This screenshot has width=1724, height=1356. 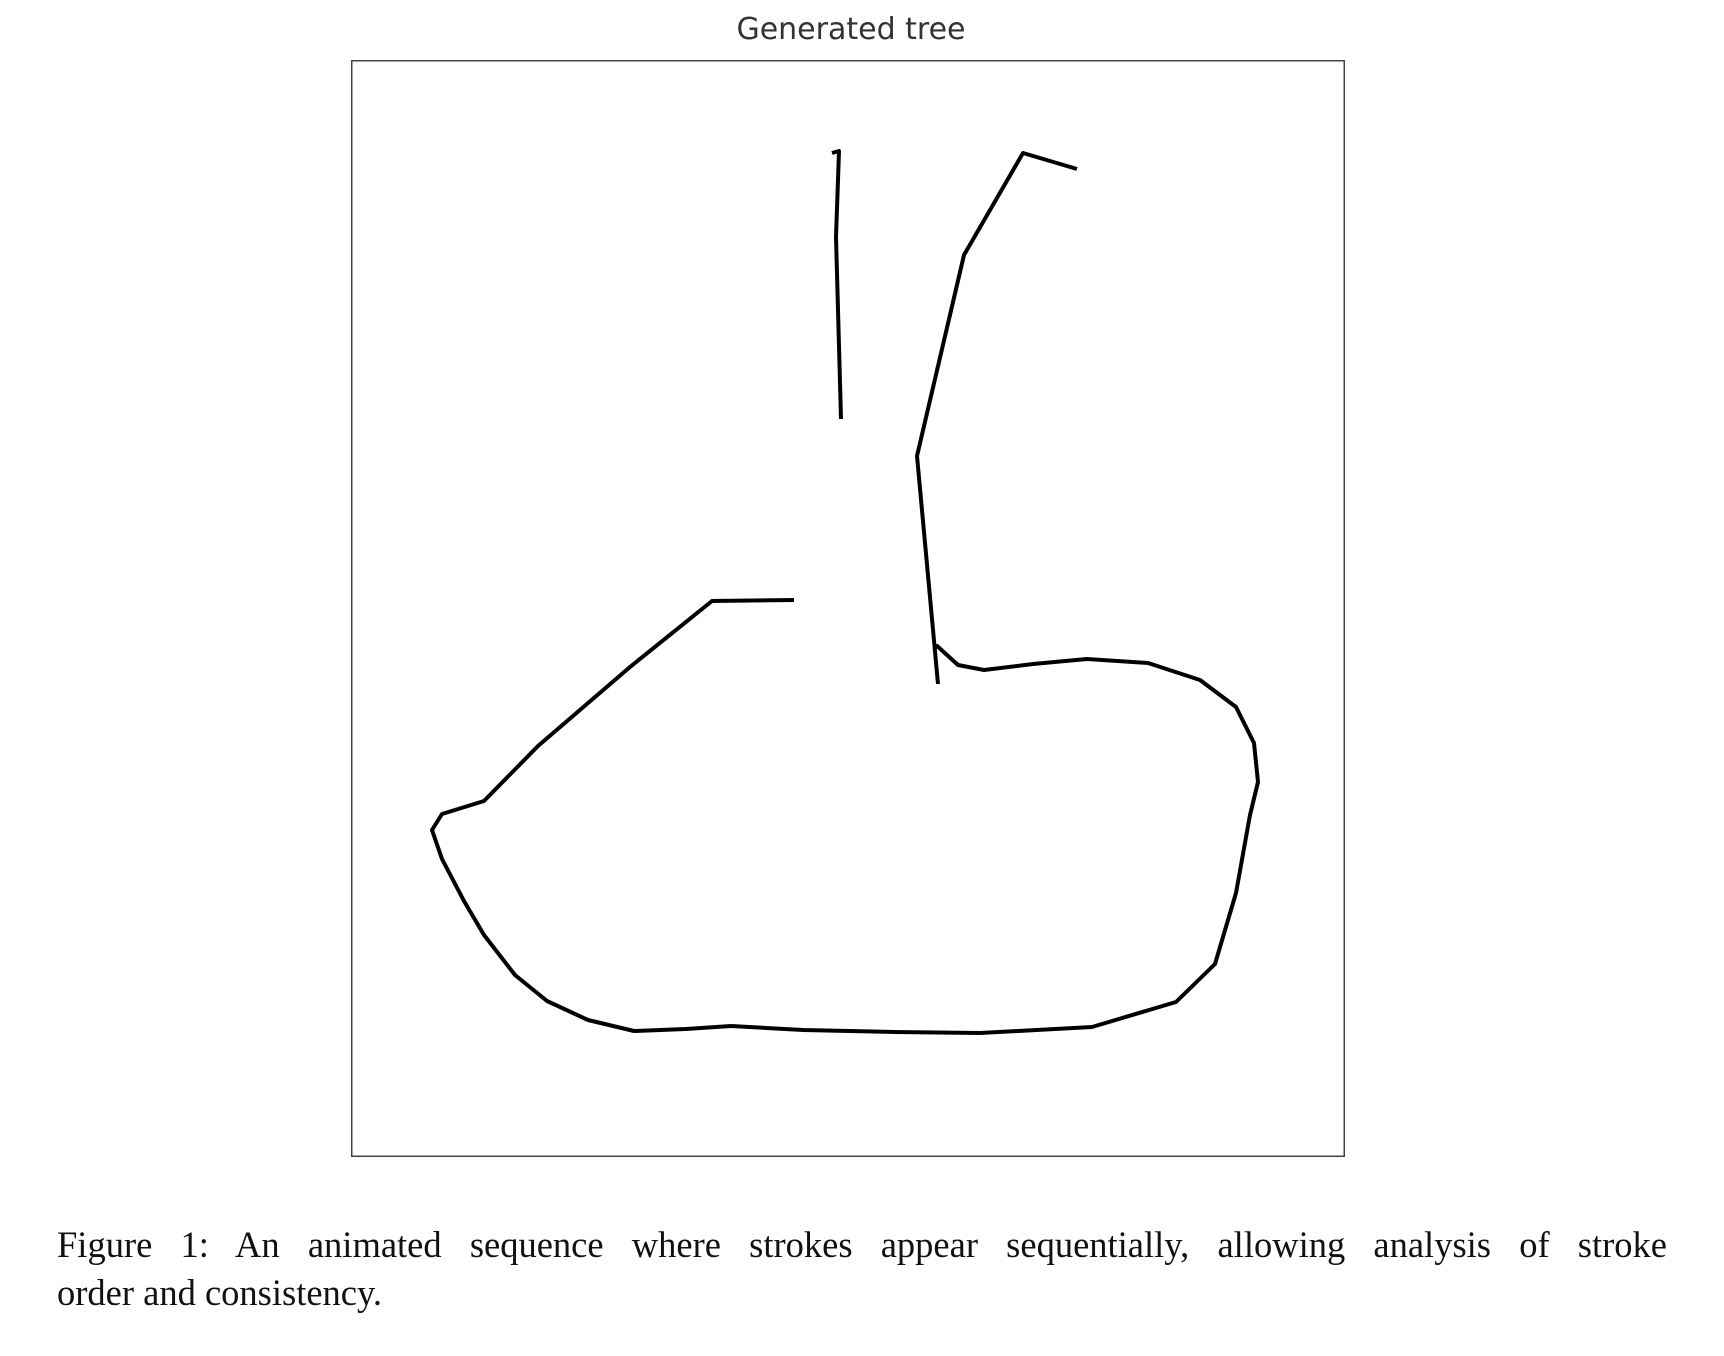 What do you see at coordinates (220, 1292) in the screenshot?
I see `caption-line-2: order and consistency.` at bounding box center [220, 1292].